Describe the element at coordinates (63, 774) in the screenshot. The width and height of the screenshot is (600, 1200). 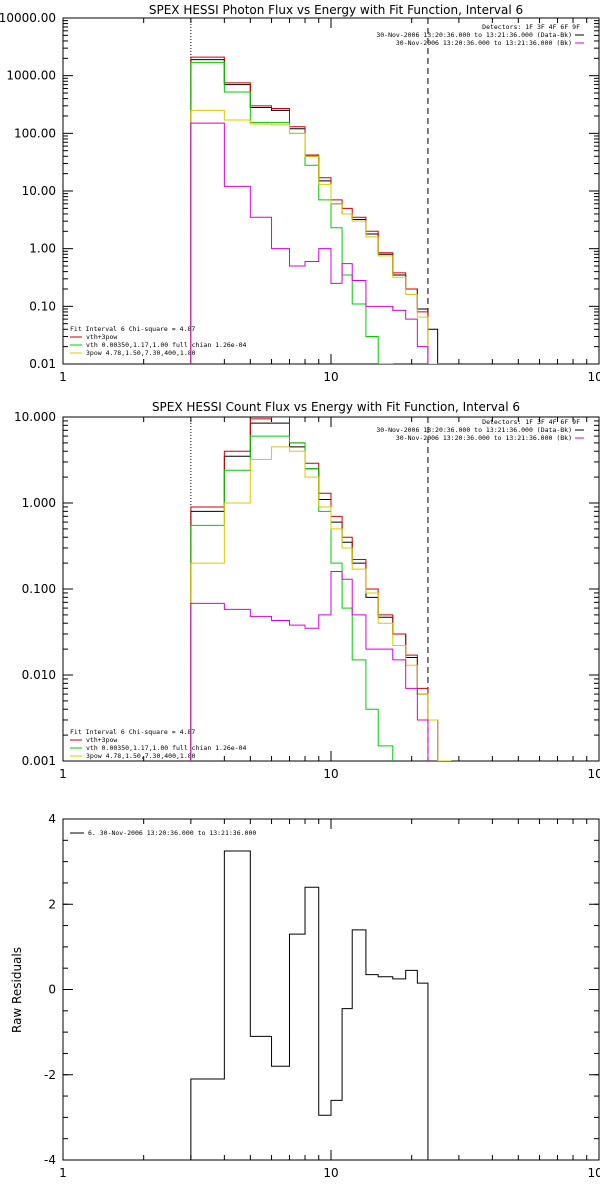
I see `count-flux-x-tick-label: 1` at that location.